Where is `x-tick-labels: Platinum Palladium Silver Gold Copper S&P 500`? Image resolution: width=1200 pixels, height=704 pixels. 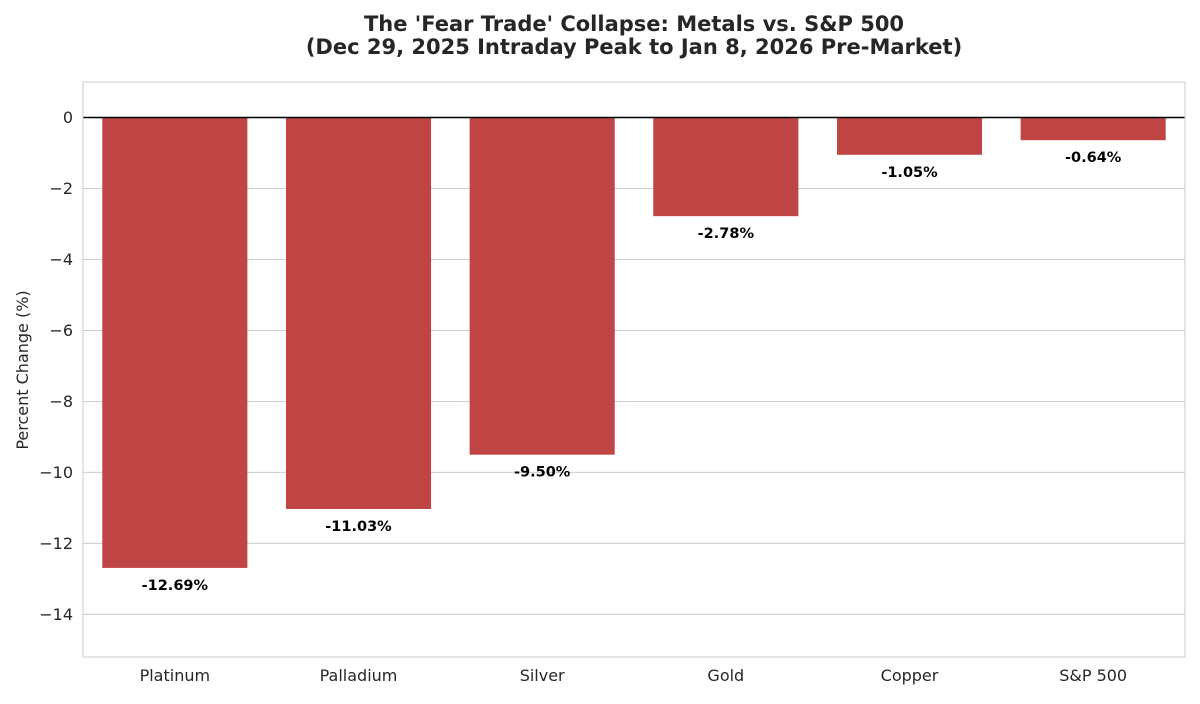 x-tick-labels: Platinum Palladium Silver Gold Copper S&P 500 is located at coordinates (634, 675).